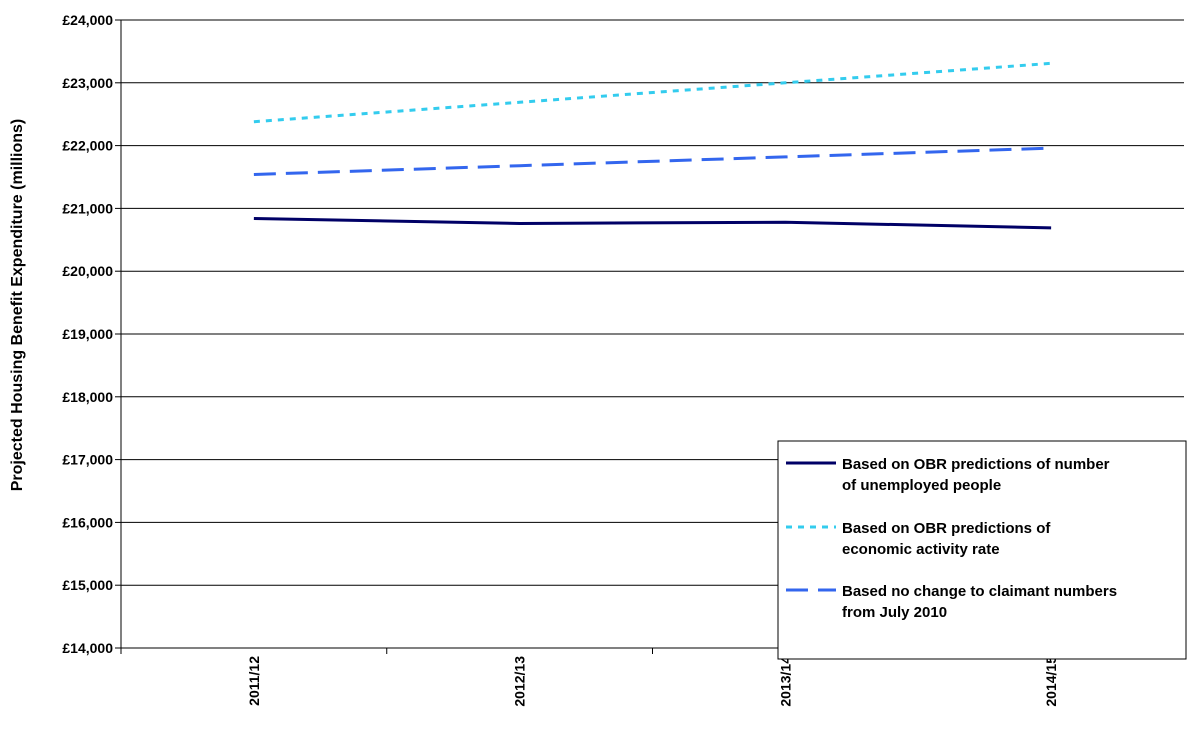 Image resolution: width=1194 pixels, height=736 pixels. What do you see at coordinates (921, 549) in the screenshot?
I see `legend-label: economic activity rate` at bounding box center [921, 549].